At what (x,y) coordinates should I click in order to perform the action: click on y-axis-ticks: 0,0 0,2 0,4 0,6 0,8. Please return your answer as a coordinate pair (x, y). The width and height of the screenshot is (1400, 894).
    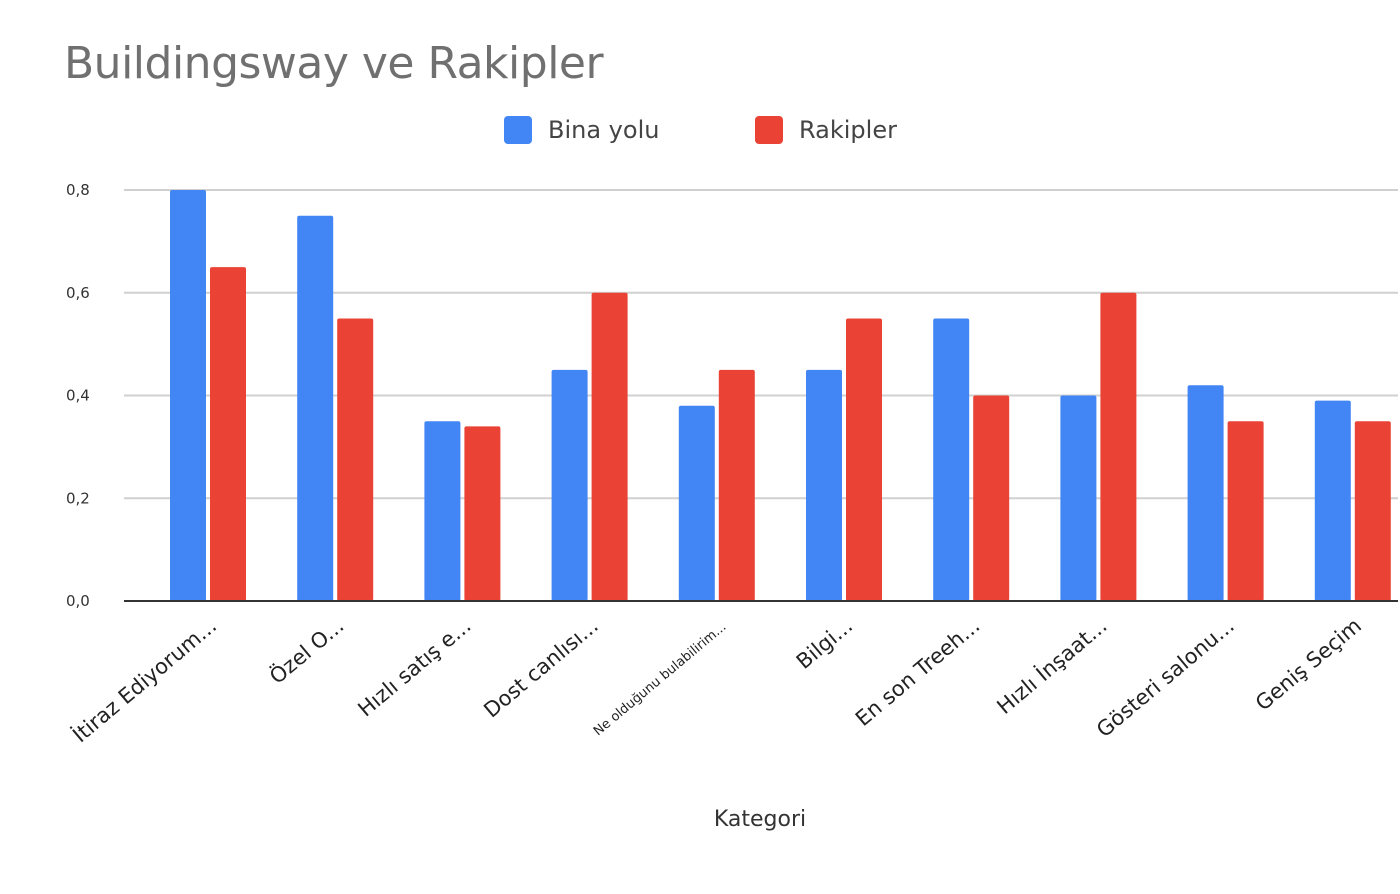
    Looking at the image, I should click on (78, 395).